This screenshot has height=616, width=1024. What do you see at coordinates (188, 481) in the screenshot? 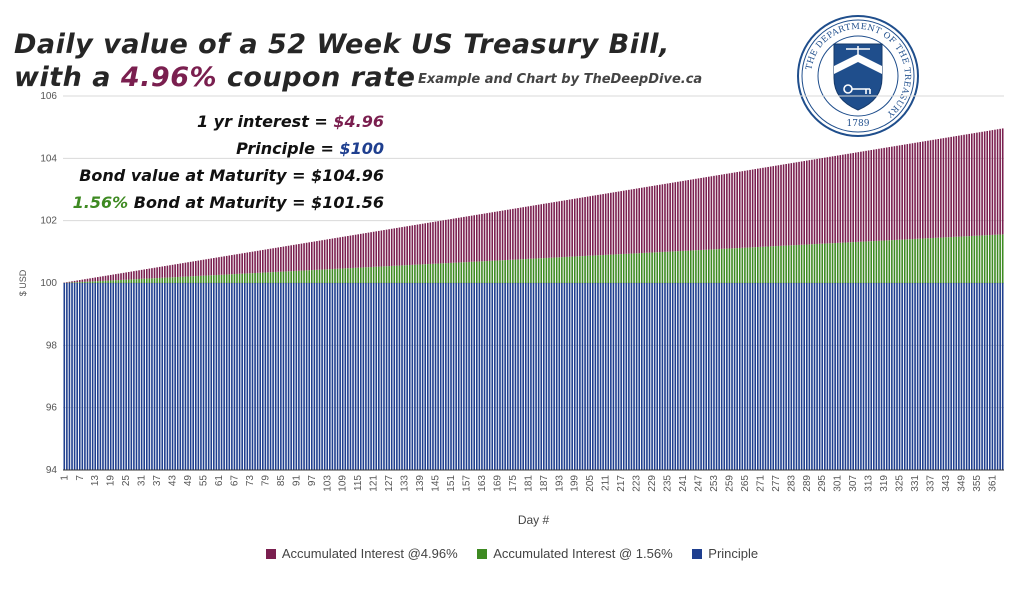
I see `x-tick-label: 49` at bounding box center [188, 481].